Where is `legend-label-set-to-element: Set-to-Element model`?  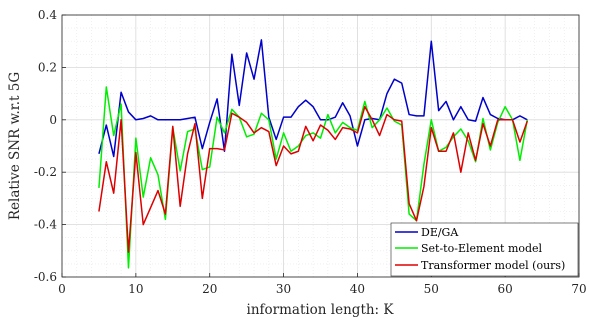
legend-label-set-to-element: Set-to-Element model is located at coordinates (482, 248).